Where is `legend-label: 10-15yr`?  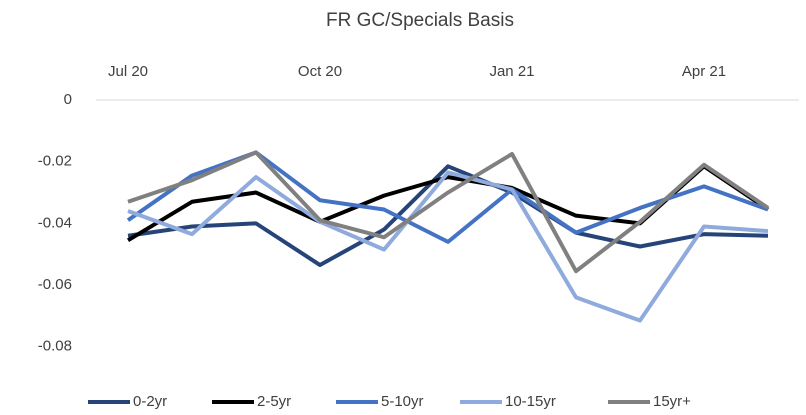
legend-label: 10-15yr is located at coordinates (530, 401).